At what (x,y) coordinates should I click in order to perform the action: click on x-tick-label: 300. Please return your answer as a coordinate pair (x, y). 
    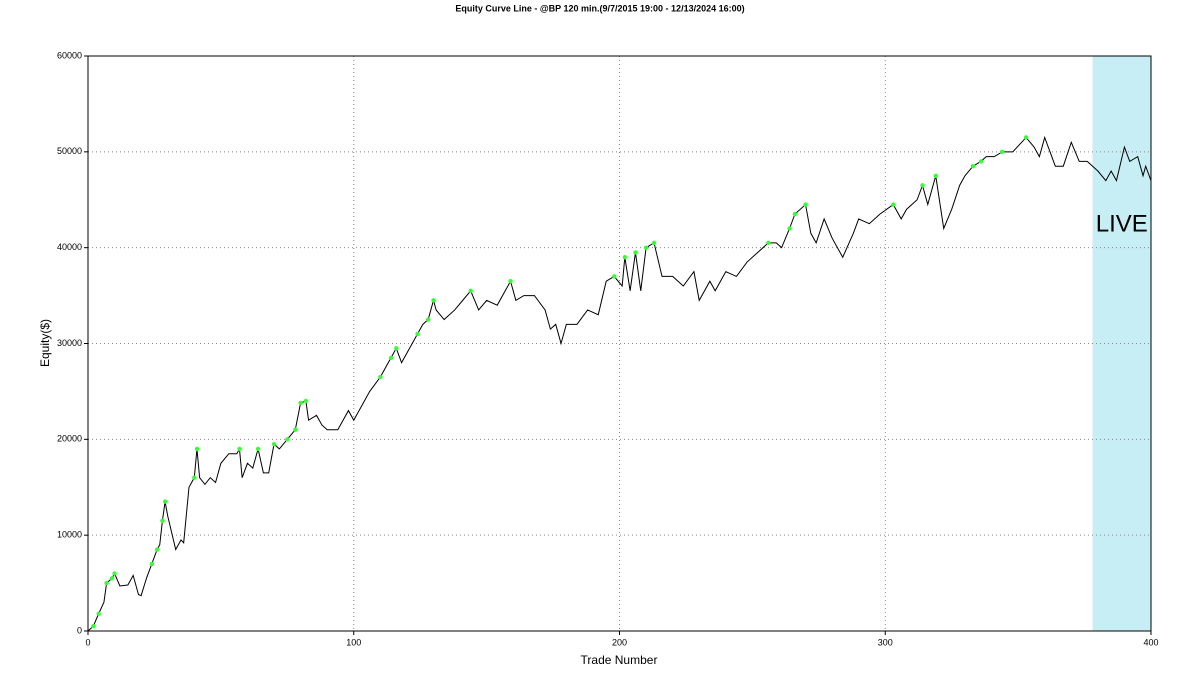
    Looking at the image, I should click on (885, 642).